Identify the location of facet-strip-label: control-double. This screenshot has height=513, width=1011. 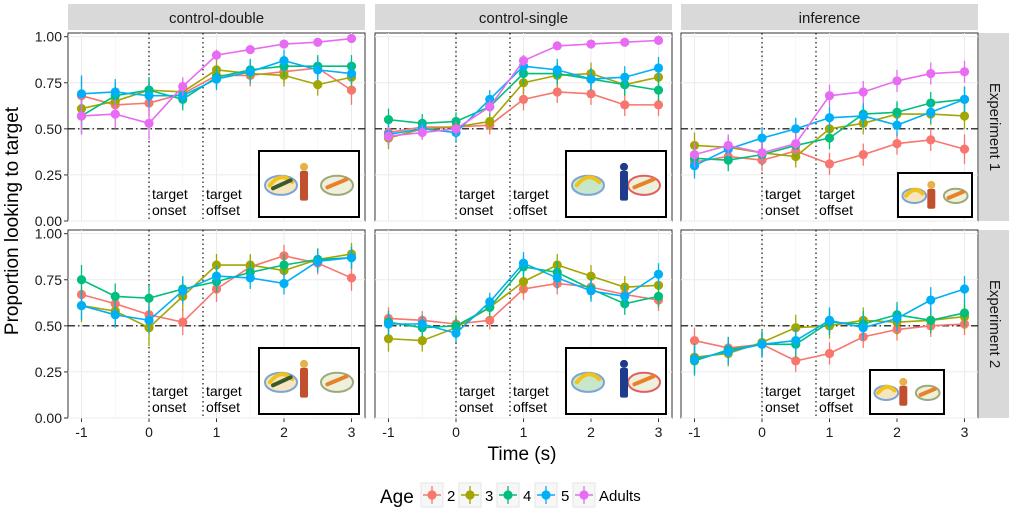
(216, 18).